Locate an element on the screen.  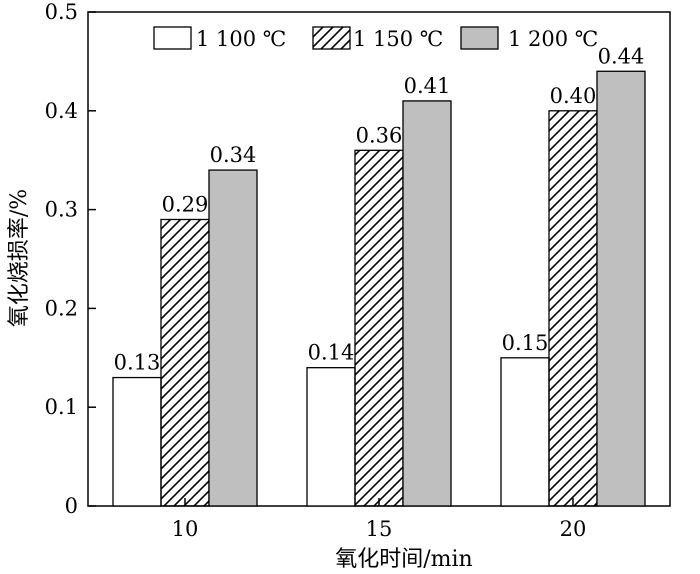
data-label: 0.13 is located at coordinates (137, 363).